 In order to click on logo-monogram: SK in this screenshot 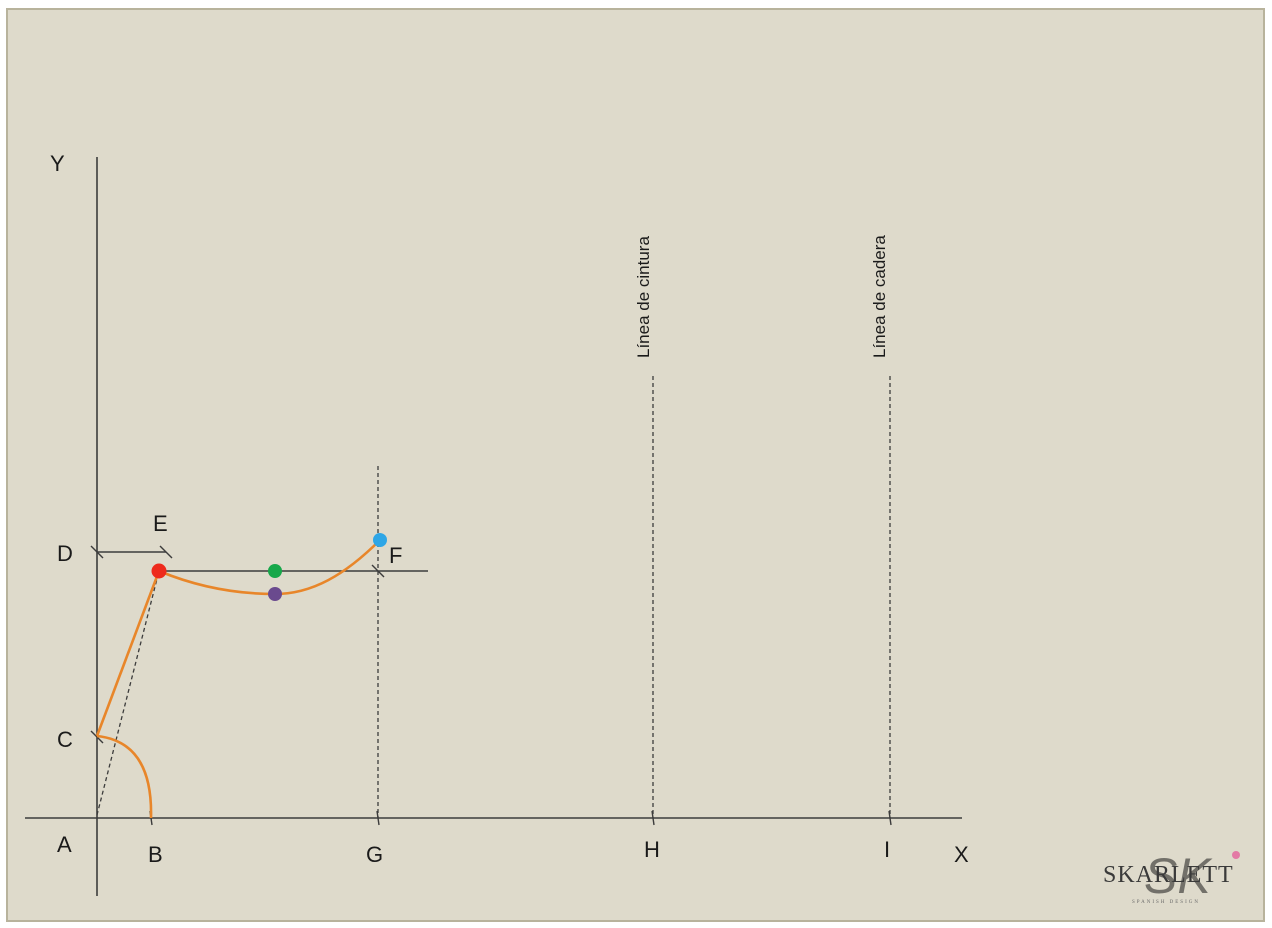, I will do `click(1178, 876)`.